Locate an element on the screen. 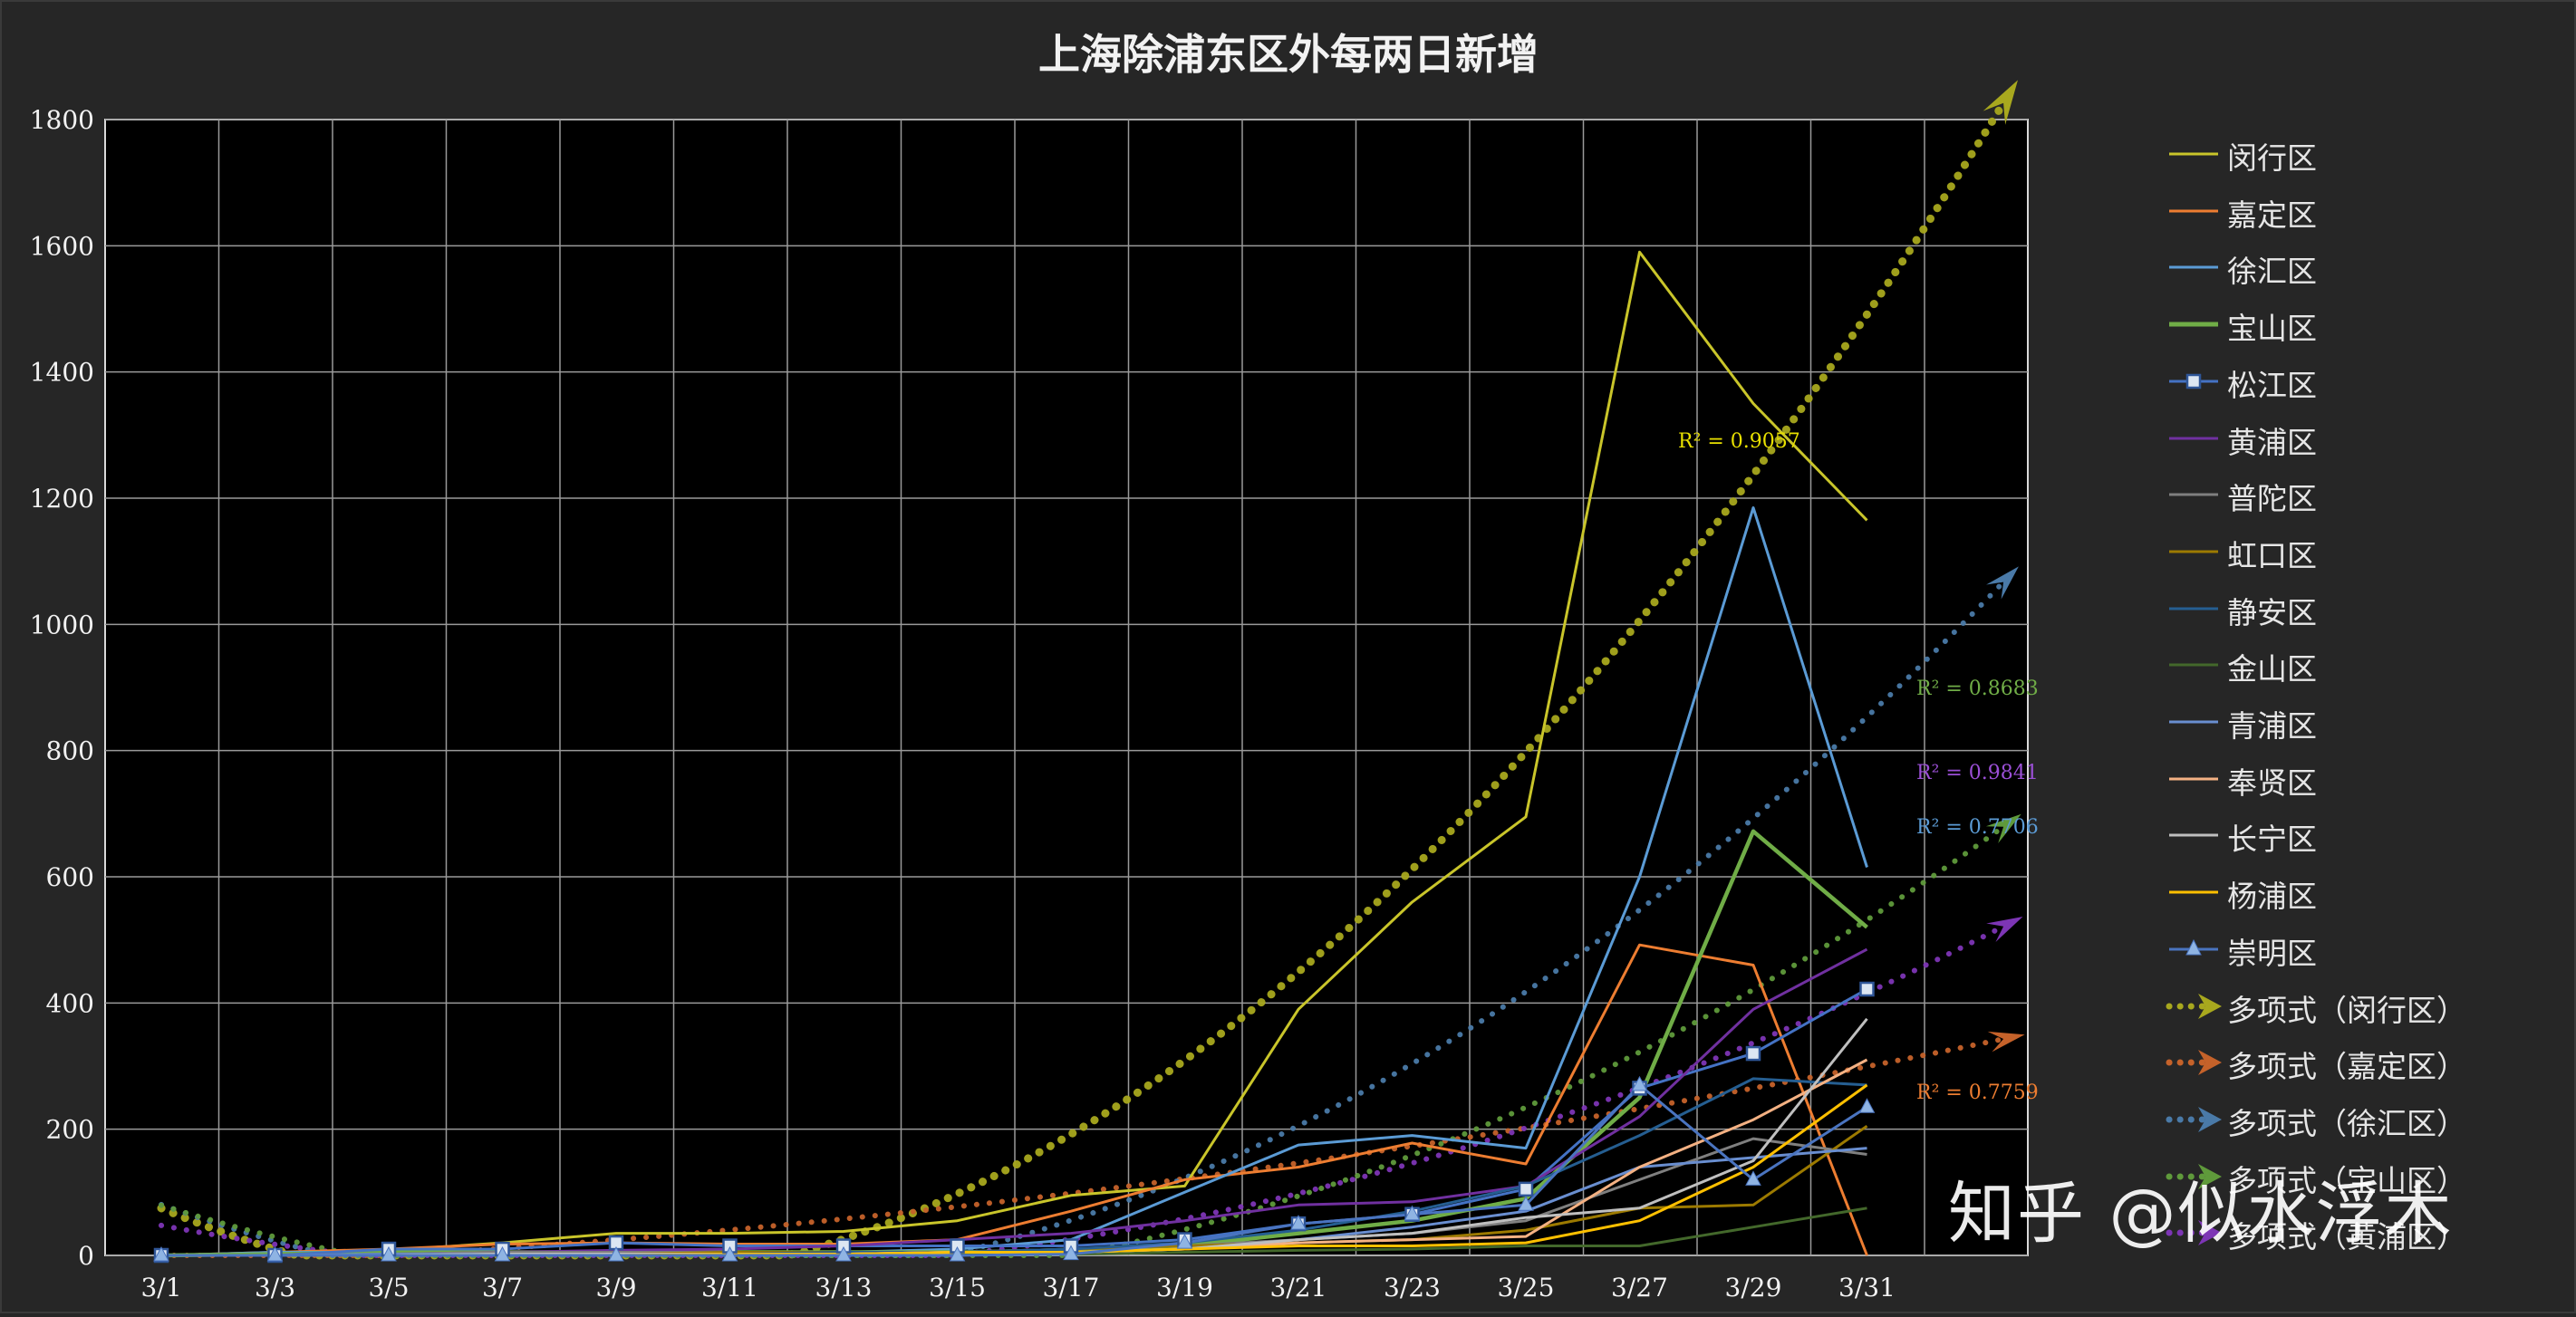 This screenshot has width=2576, height=1317. legend-label: 长宁区 is located at coordinates (2272, 840).